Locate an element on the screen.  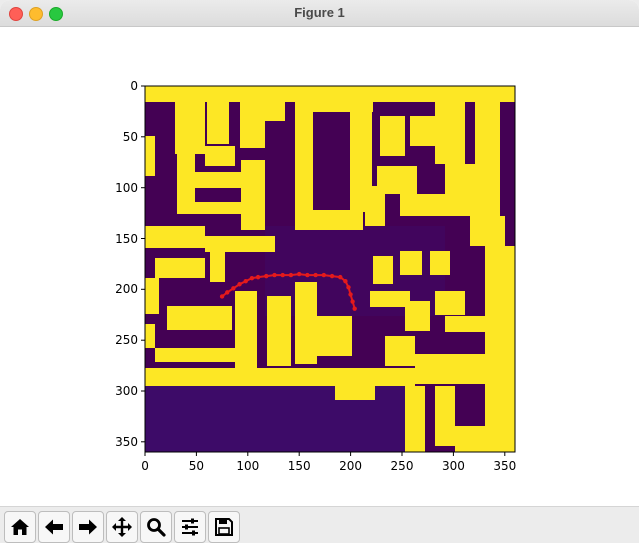
zoom-button is located at coordinates (156, 527).